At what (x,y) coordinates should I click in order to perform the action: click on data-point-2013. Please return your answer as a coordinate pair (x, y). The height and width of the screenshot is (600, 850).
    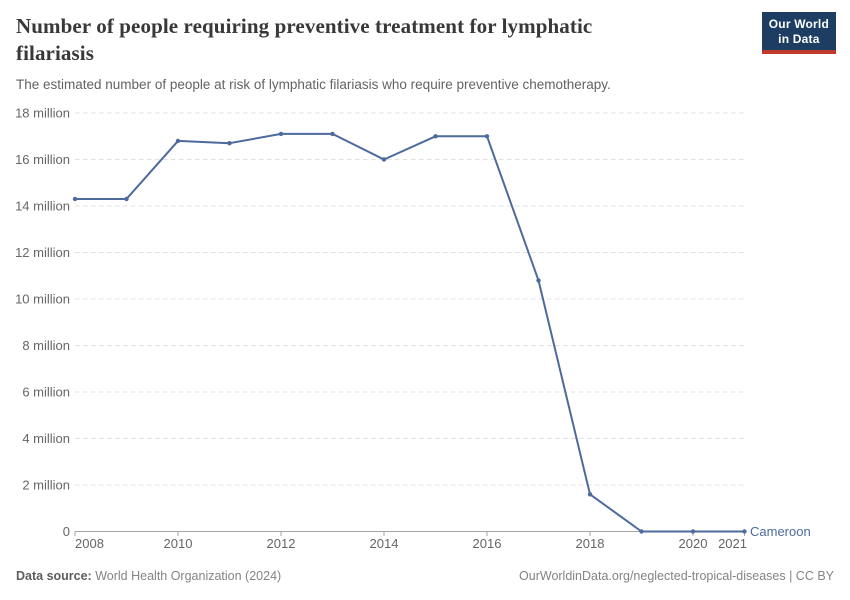
    Looking at the image, I should click on (332, 134).